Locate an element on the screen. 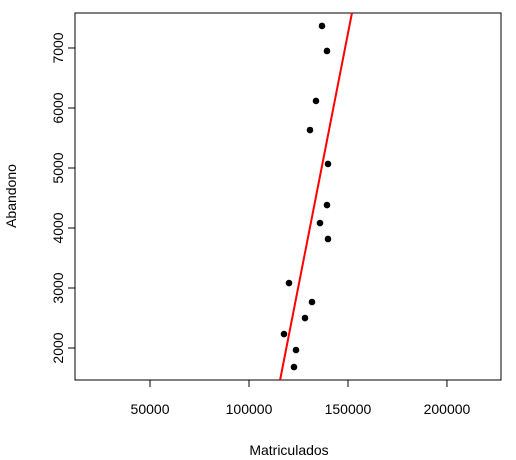 This screenshot has width=516, height=460. x-tick-label: 100000 is located at coordinates (249, 409).